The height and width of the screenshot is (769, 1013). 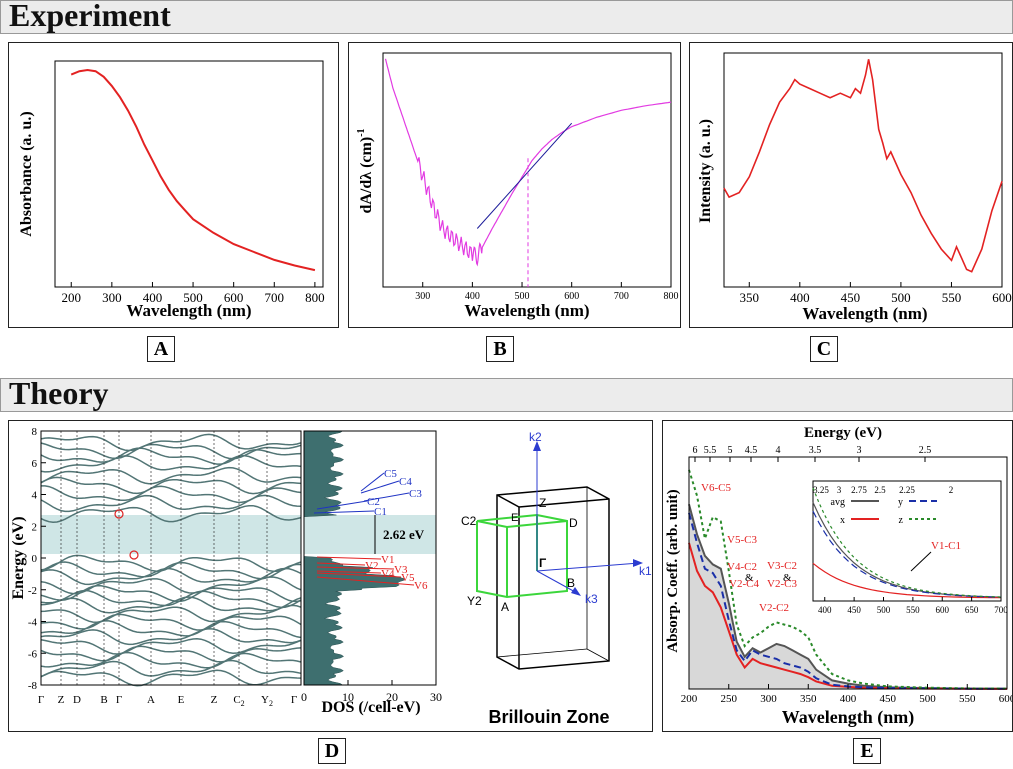 I want to click on b-x-tick-label: 700, so click(x=621, y=296).